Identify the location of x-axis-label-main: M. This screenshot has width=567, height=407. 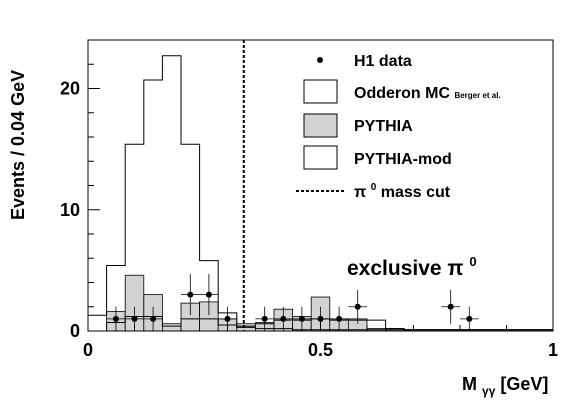
(469, 384).